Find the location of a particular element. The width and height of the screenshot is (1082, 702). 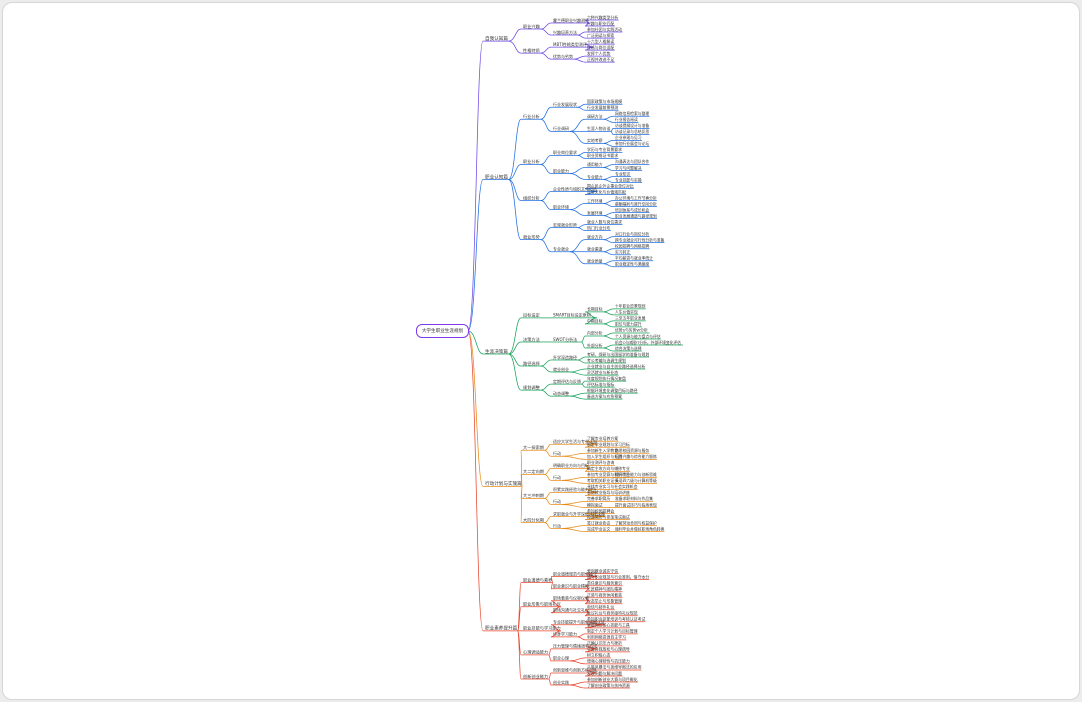

subtopic: 霍兰德职业兴趣测评 is located at coordinates (571, 20).